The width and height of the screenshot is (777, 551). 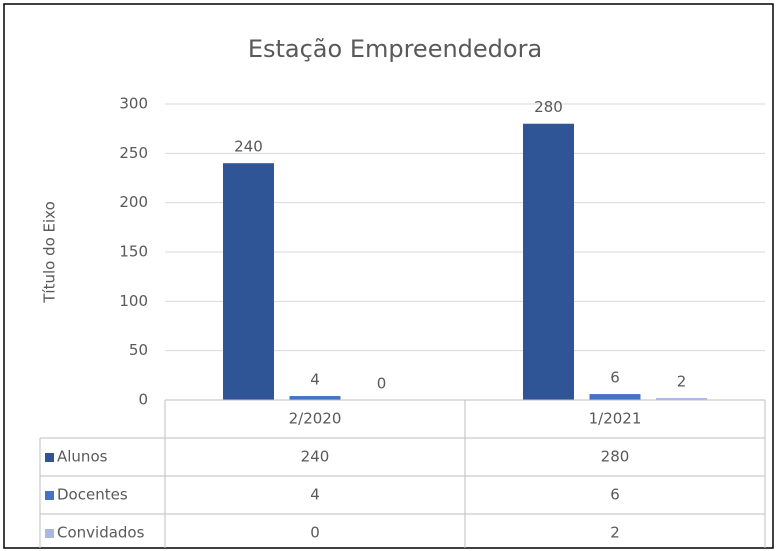 What do you see at coordinates (248, 147) in the screenshot?
I see `data-label: 240` at bounding box center [248, 147].